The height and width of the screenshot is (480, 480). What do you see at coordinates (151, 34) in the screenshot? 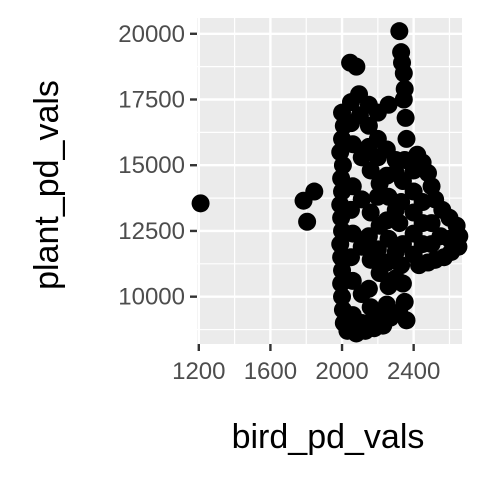
I see `y-tick-label: 20000` at bounding box center [151, 34].